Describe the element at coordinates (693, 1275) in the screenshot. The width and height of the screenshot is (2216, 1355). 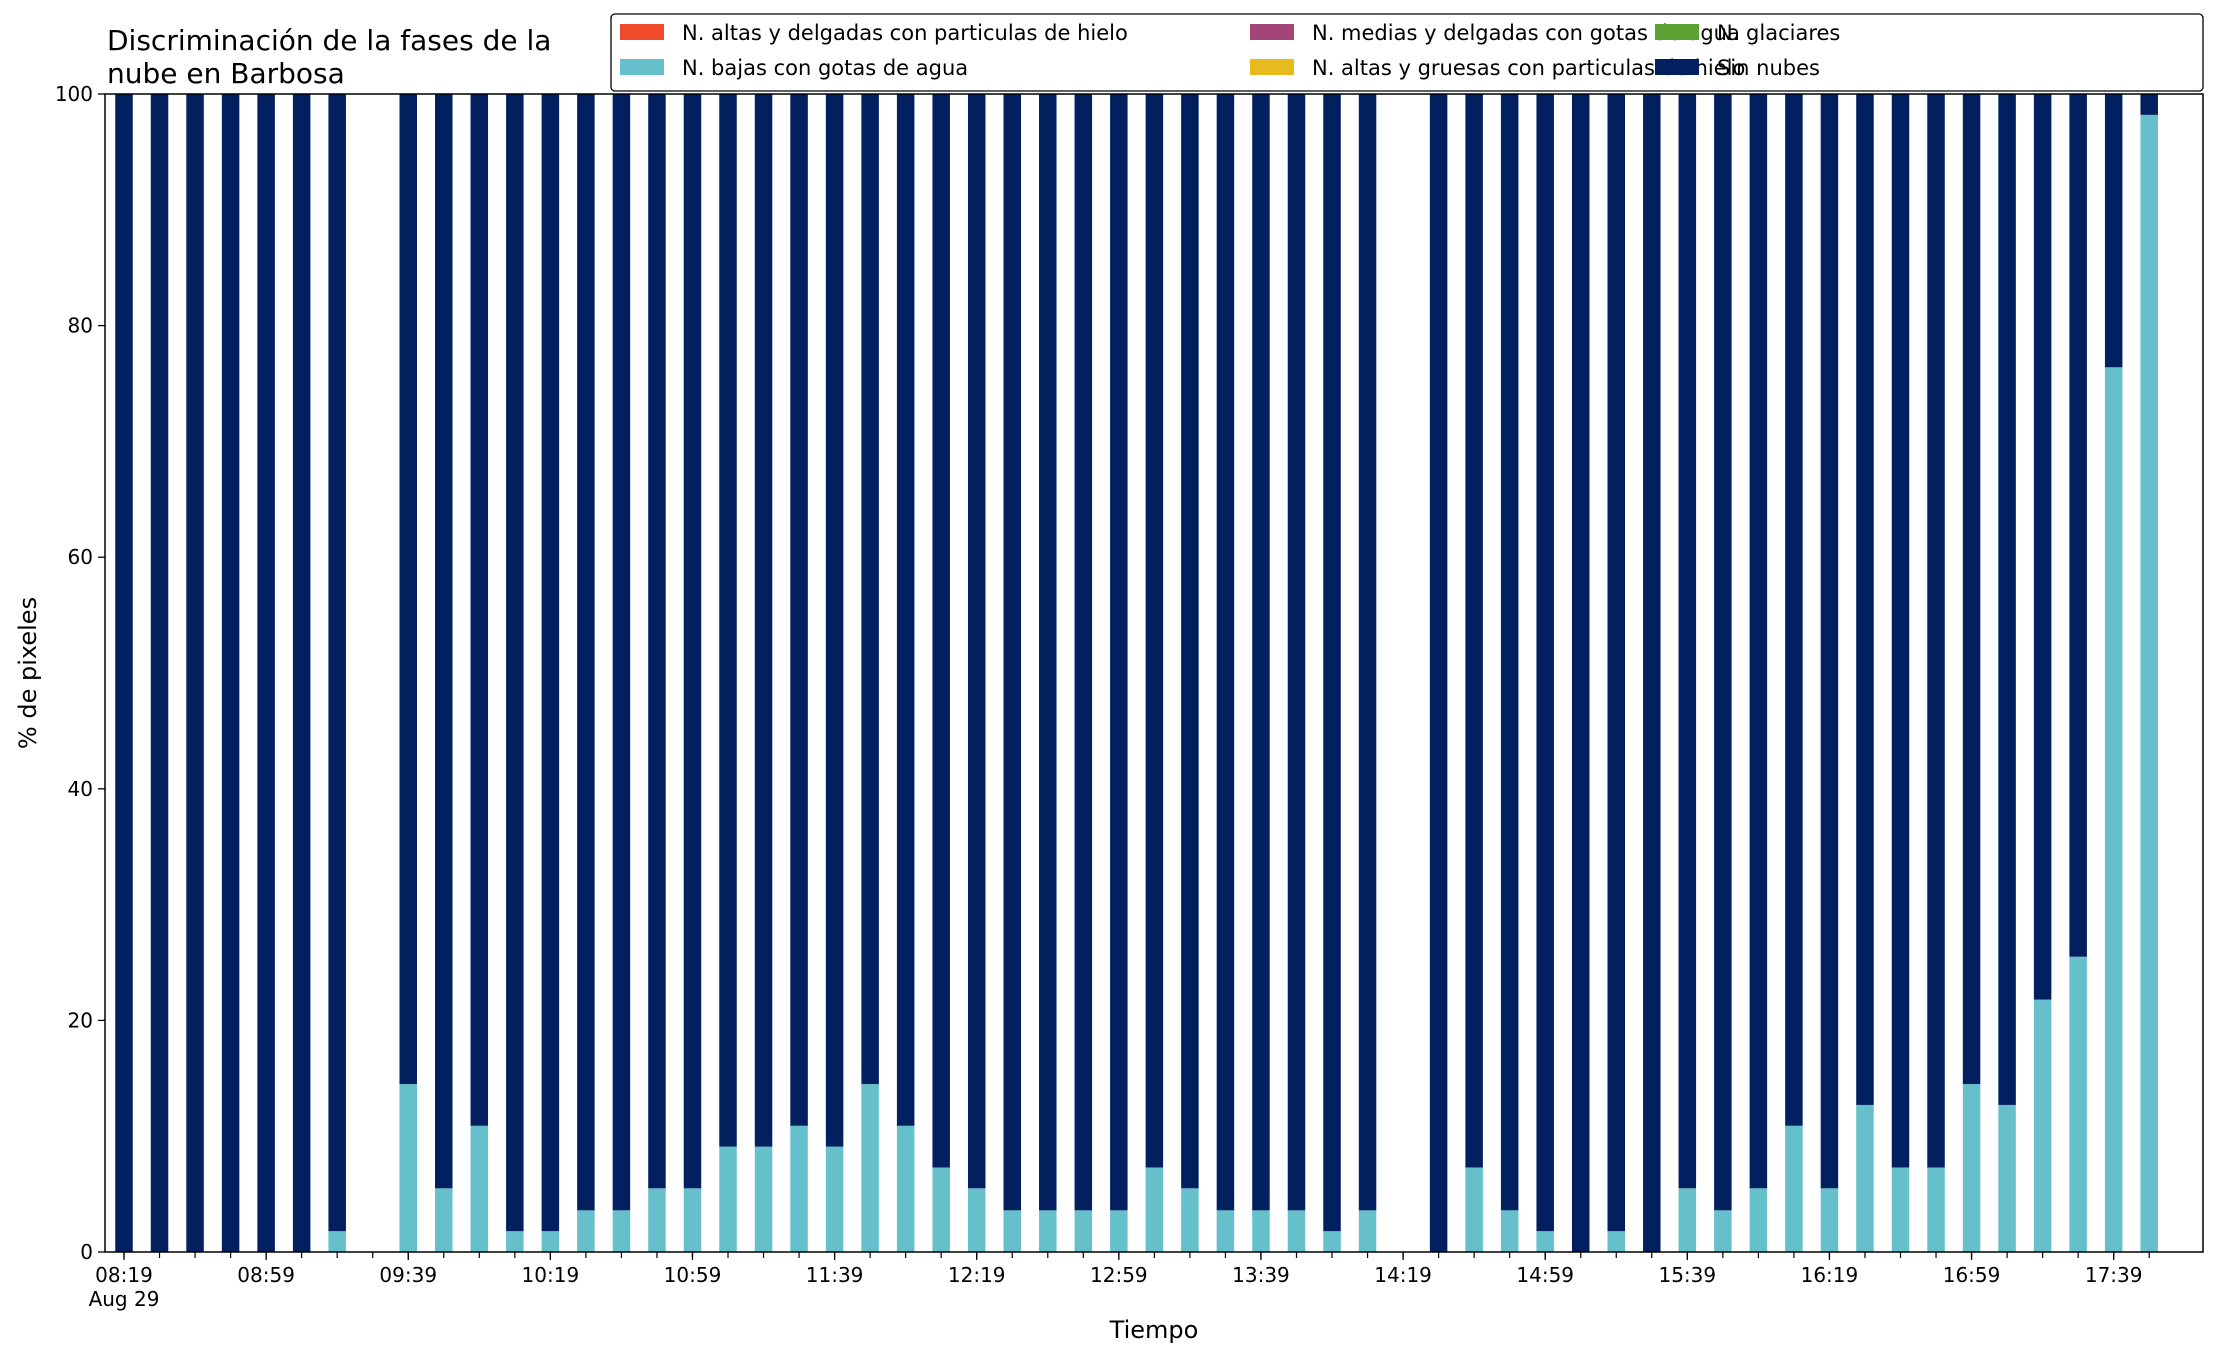
I see `x-tick-label: 10:59` at that location.